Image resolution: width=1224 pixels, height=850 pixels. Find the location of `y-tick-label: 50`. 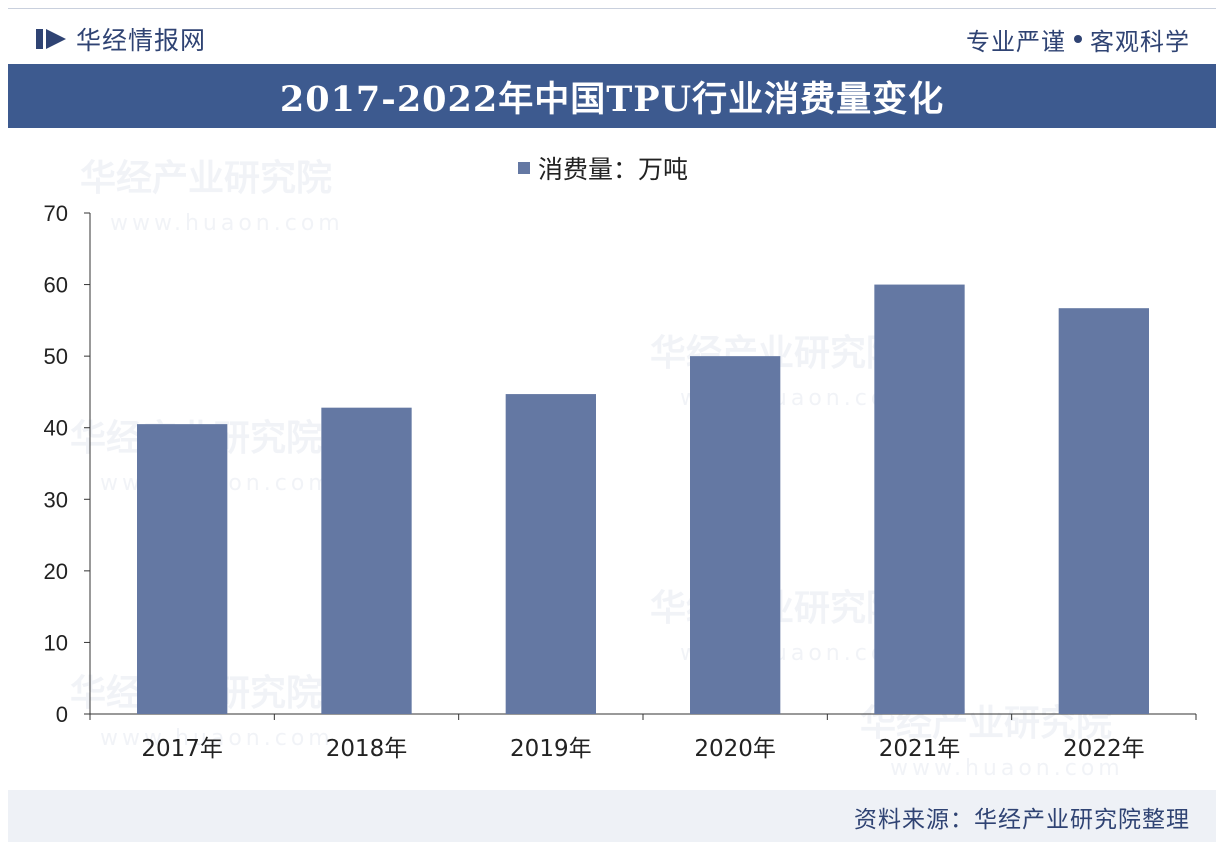

y-tick-label: 50 is located at coordinates (56, 356).